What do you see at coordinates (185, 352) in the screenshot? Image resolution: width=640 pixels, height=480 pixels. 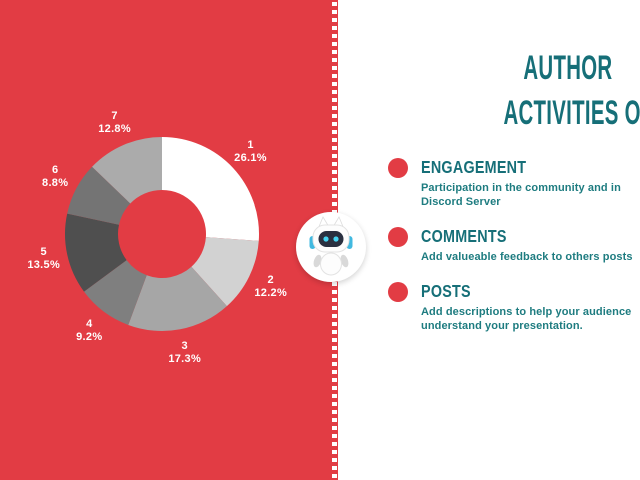 I see `chart-label-3: 3 17.3%` at bounding box center [185, 352].